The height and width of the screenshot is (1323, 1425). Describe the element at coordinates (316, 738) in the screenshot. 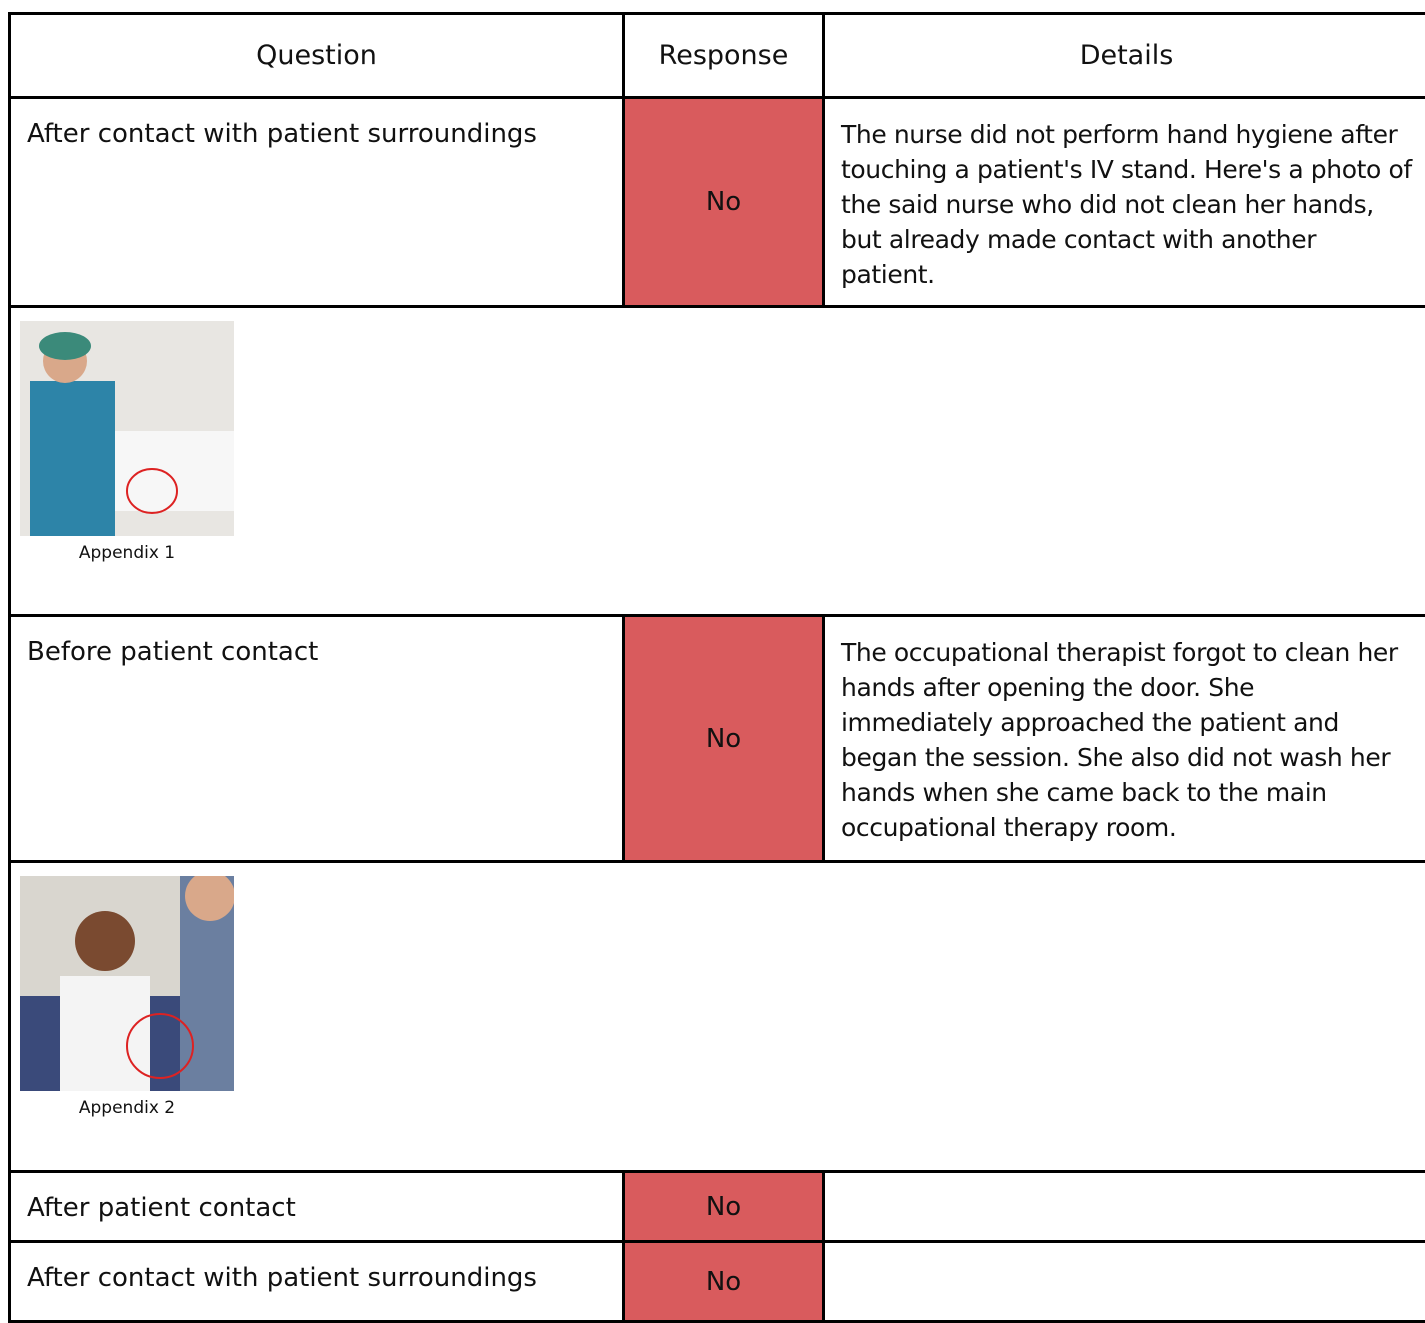

I see `question-cell: Before patient contact` at that location.